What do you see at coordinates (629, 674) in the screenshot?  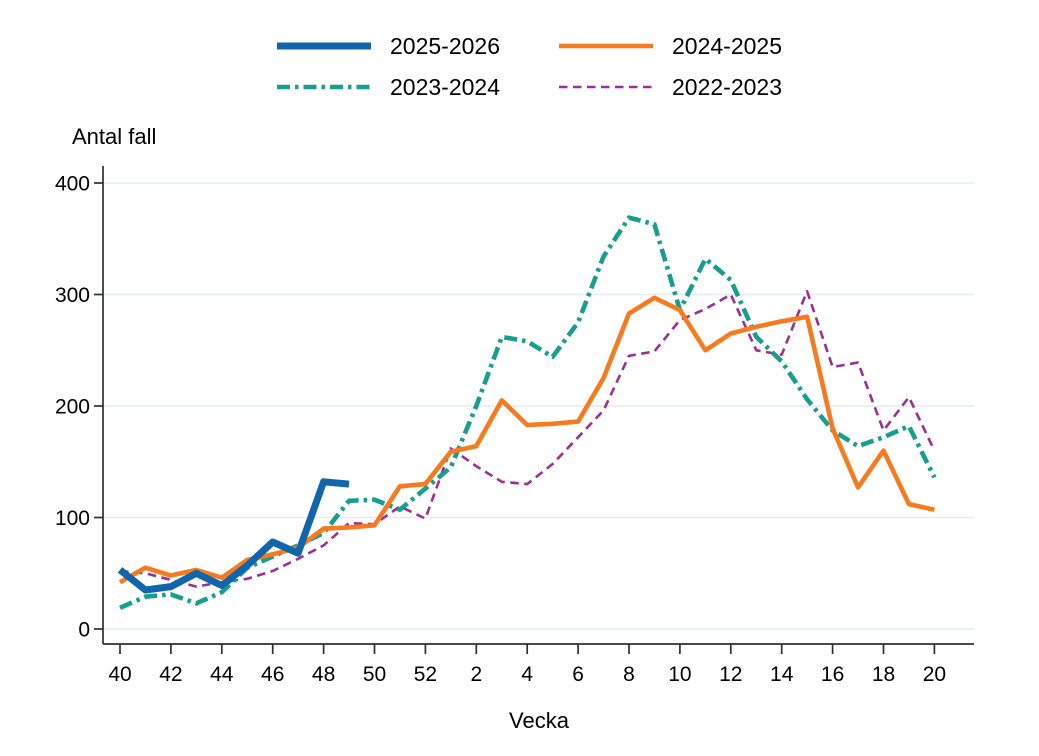 I see `x-tick-label-8: 8` at bounding box center [629, 674].